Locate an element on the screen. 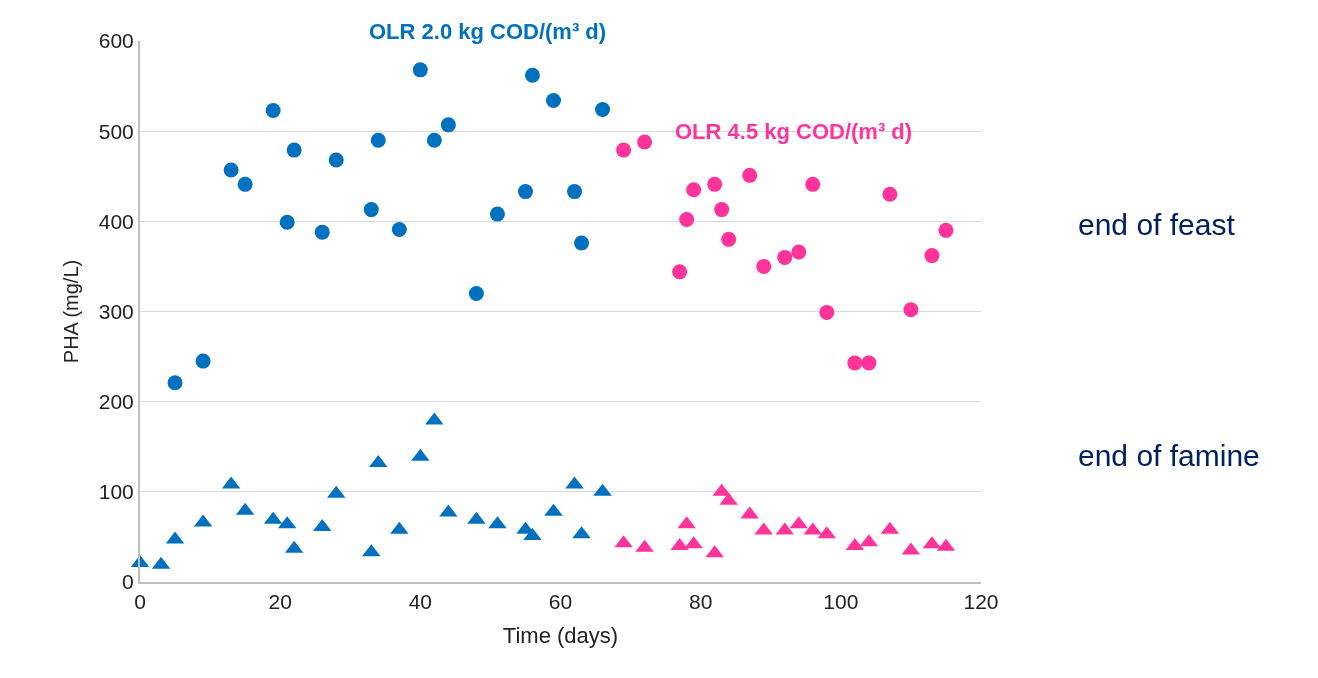 The width and height of the screenshot is (1318, 678). y-tick-label: 400 is located at coordinates (116, 221).